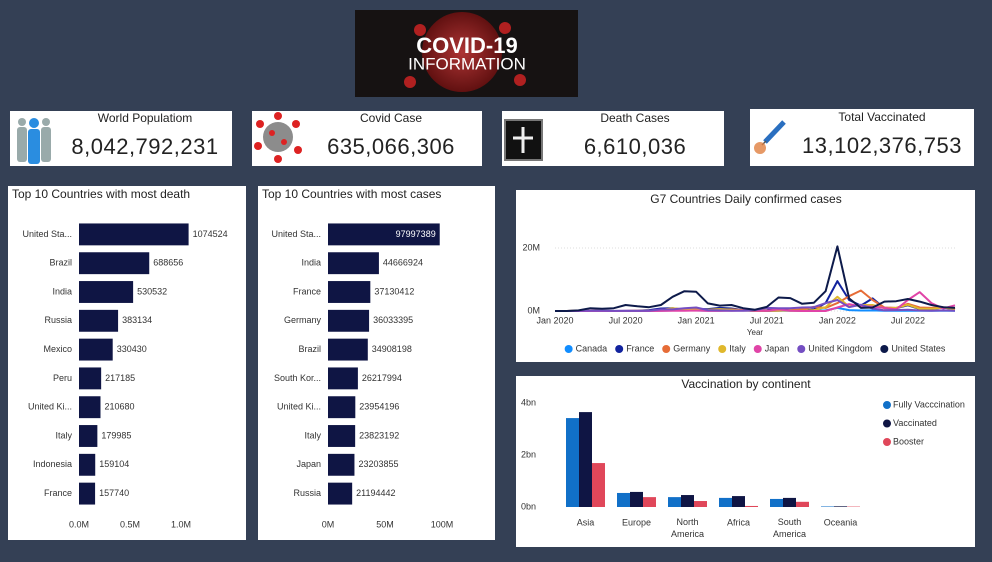  I want to click on data-label: 21194442, so click(375, 493).